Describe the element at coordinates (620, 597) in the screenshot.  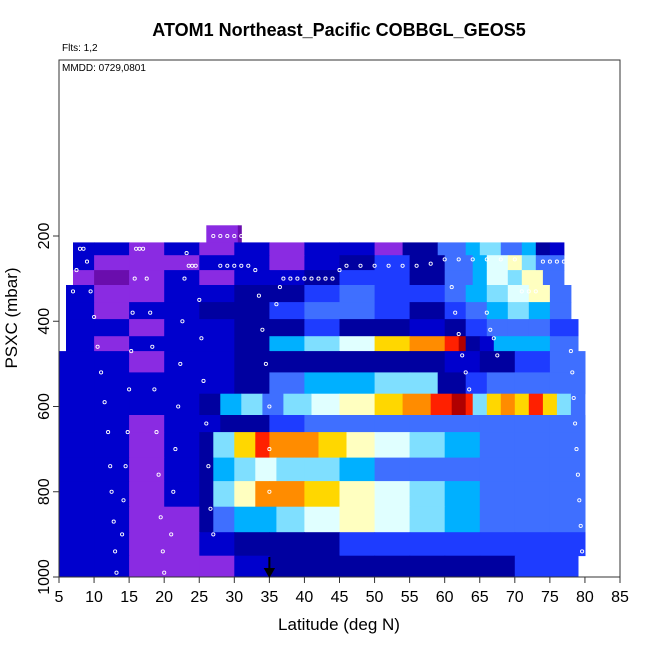
I see `x-tick-label: 85` at that location.